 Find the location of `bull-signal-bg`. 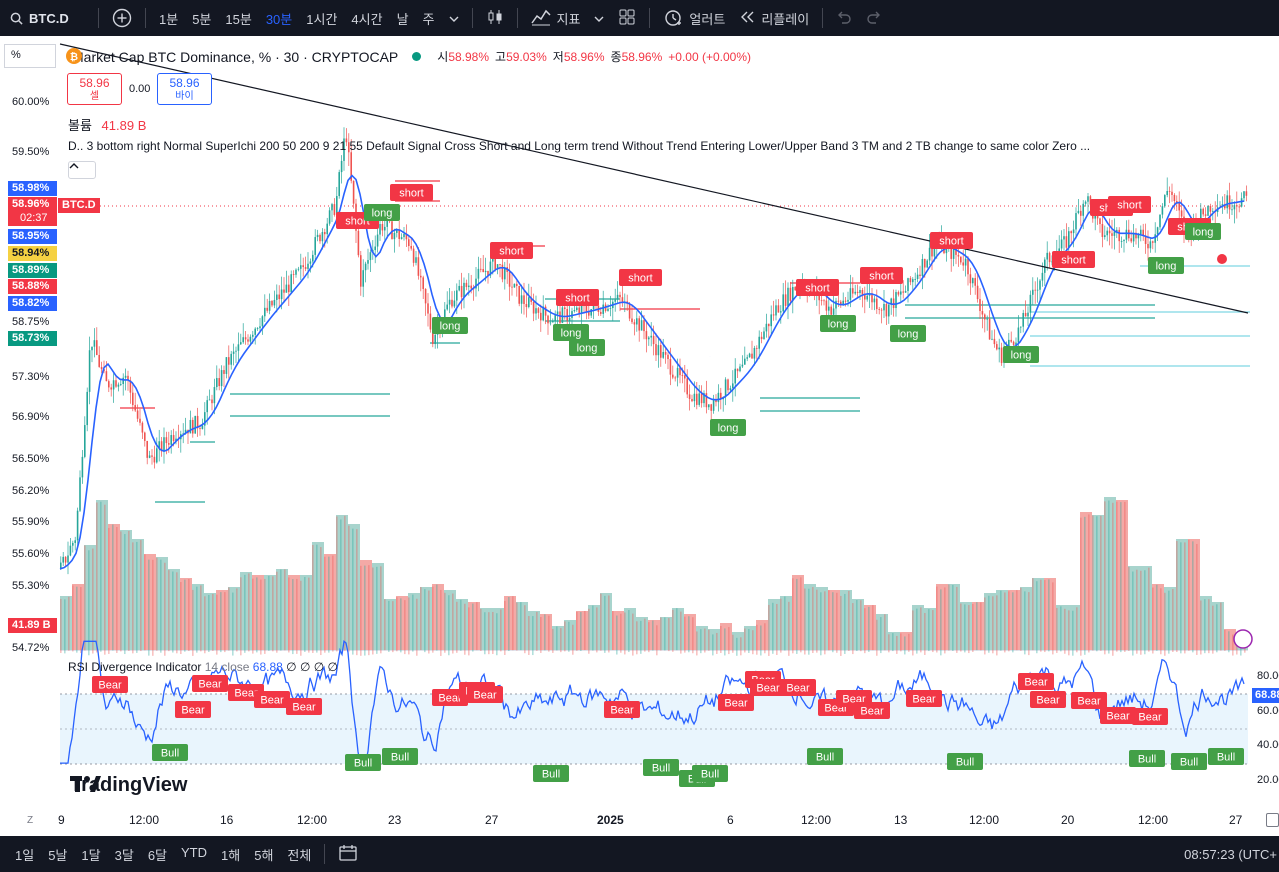

bull-signal-bg is located at coordinates (1147, 758).